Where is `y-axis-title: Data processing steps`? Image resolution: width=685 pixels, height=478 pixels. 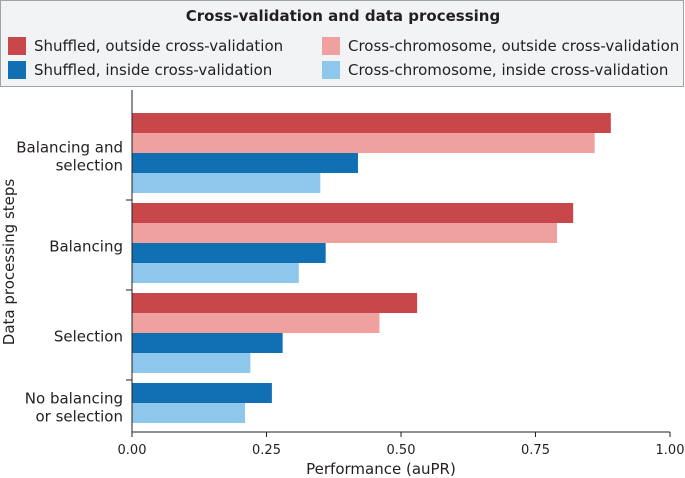 y-axis-title: Data processing steps is located at coordinates (9, 262).